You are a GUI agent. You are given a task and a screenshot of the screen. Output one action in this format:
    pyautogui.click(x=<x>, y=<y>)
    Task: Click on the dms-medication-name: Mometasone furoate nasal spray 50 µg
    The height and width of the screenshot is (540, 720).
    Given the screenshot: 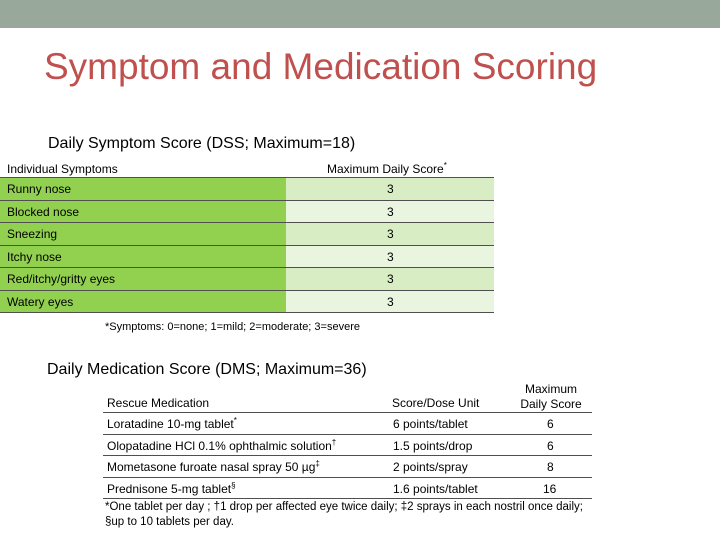 What is the action you would take?
    pyautogui.click(x=211, y=467)
    